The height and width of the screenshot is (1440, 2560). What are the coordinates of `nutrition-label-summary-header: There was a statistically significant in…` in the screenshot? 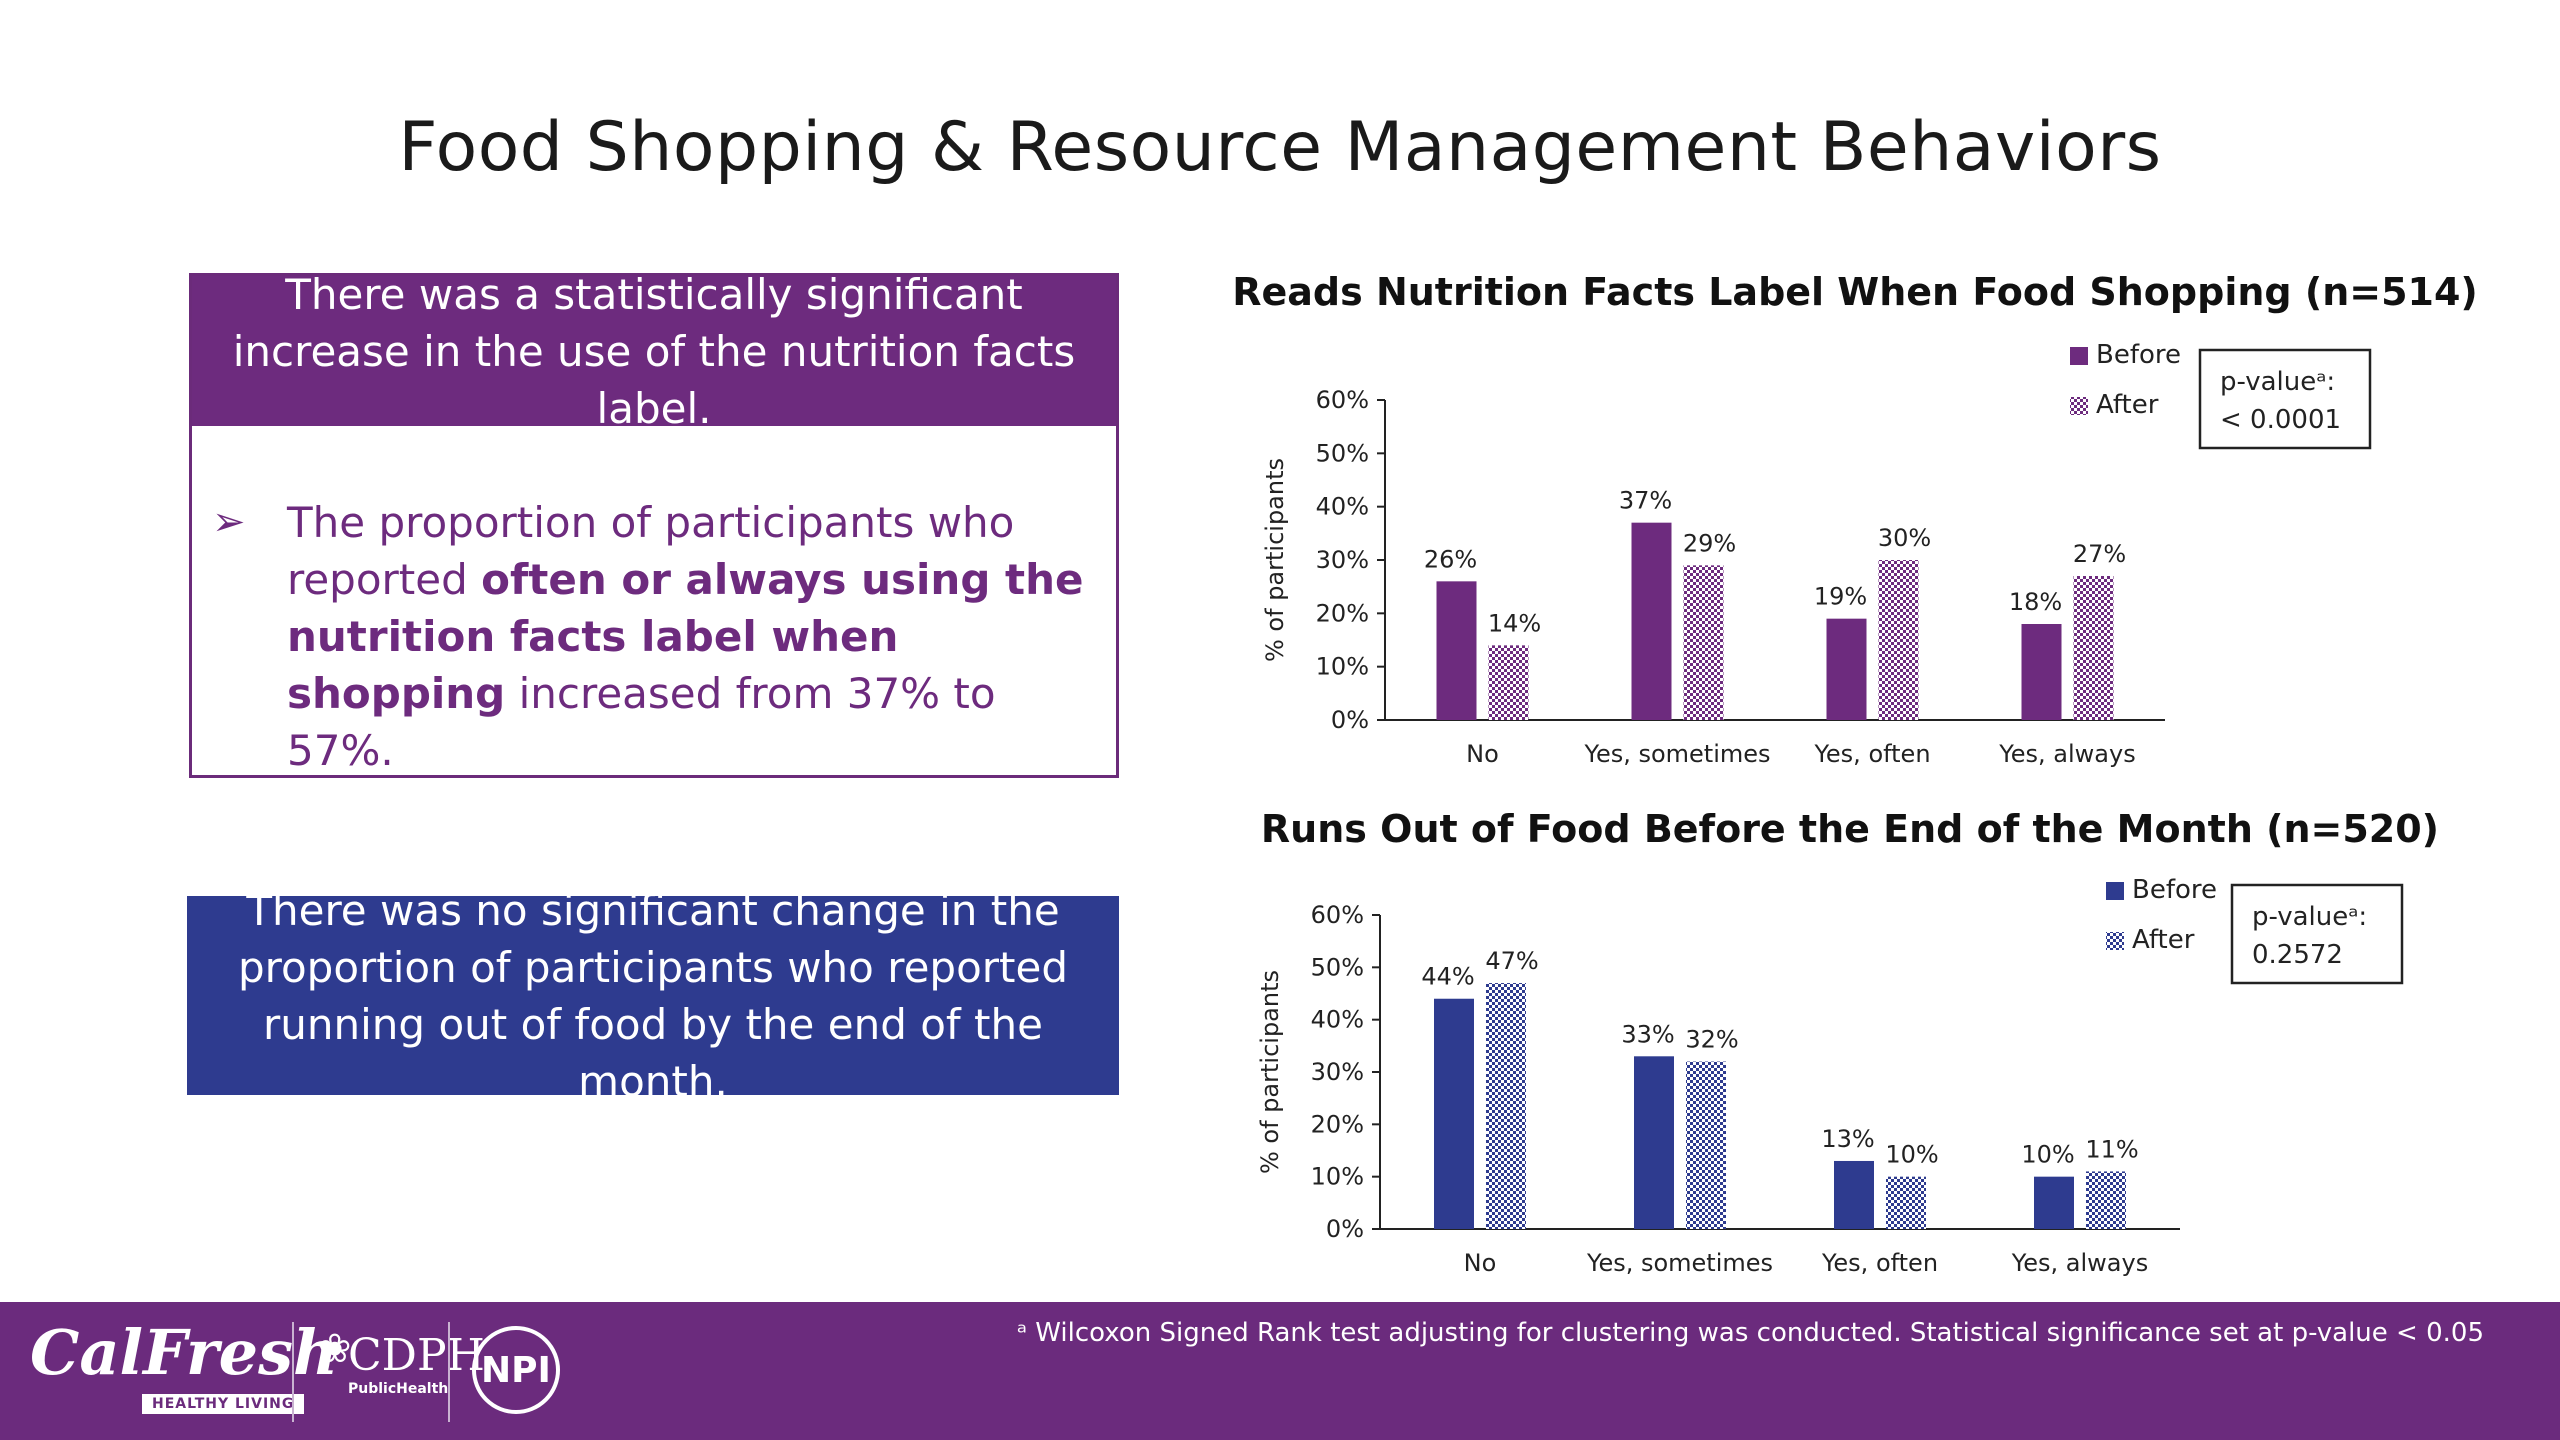 It's located at (654, 351).